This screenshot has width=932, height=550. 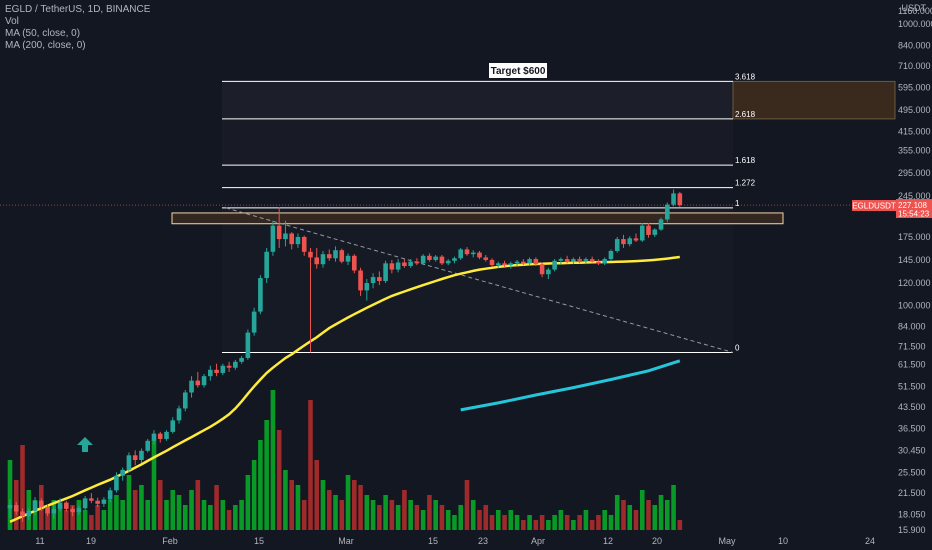 What do you see at coordinates (12, 21) in the screenshot?
I see `legend-vol: Vol` at bounding box center [12, 21].